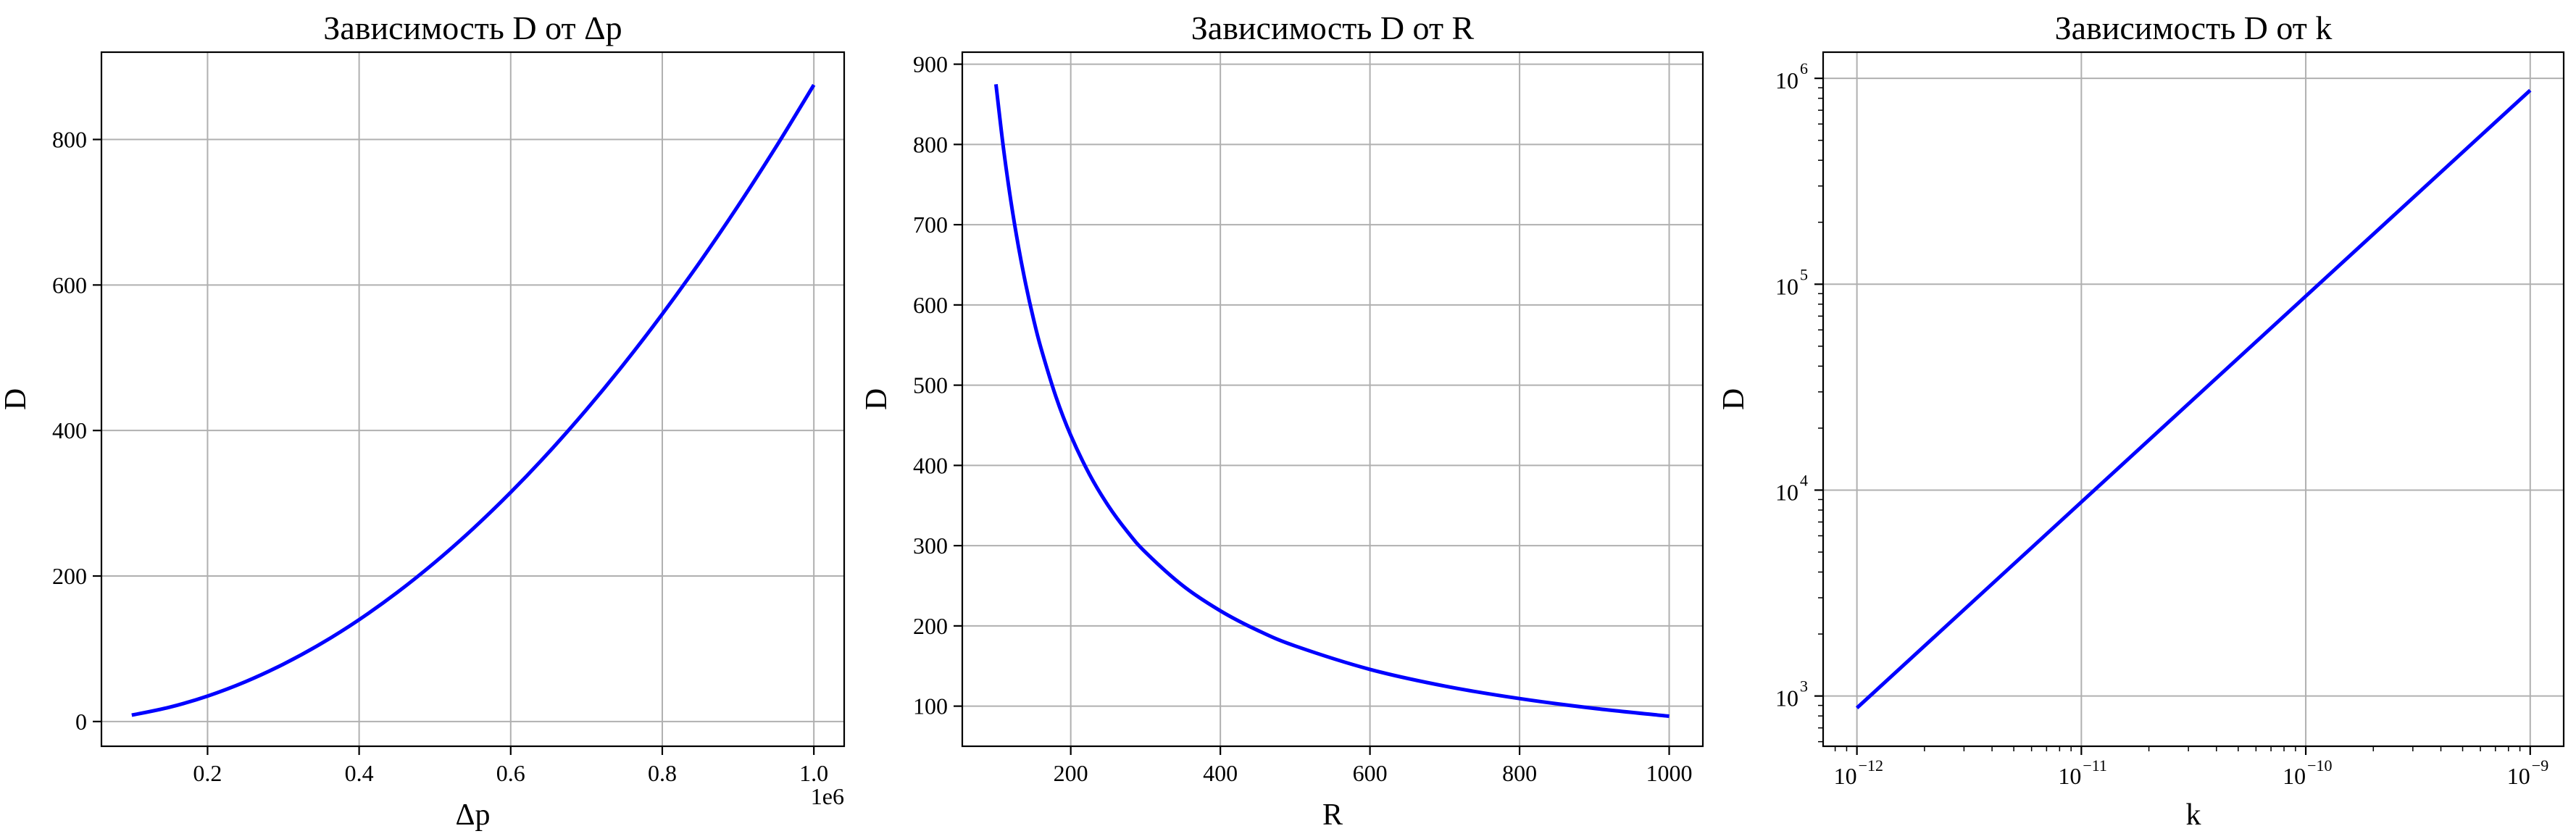 The image size is (2576, 839). I want to click on x-axis-label: Δp, so click(472, 815).